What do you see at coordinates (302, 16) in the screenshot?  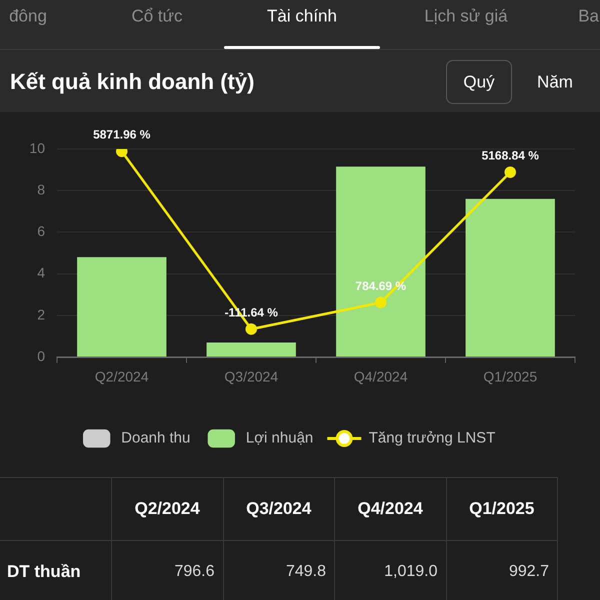 I see `text: Tài chính` at bounding box center [302, 16].